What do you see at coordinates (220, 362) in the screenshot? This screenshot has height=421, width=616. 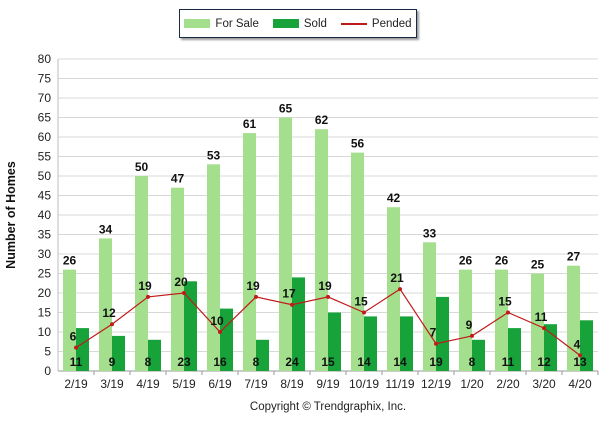 I see `data-label-sold: 16` at bounding box center [220, 362].